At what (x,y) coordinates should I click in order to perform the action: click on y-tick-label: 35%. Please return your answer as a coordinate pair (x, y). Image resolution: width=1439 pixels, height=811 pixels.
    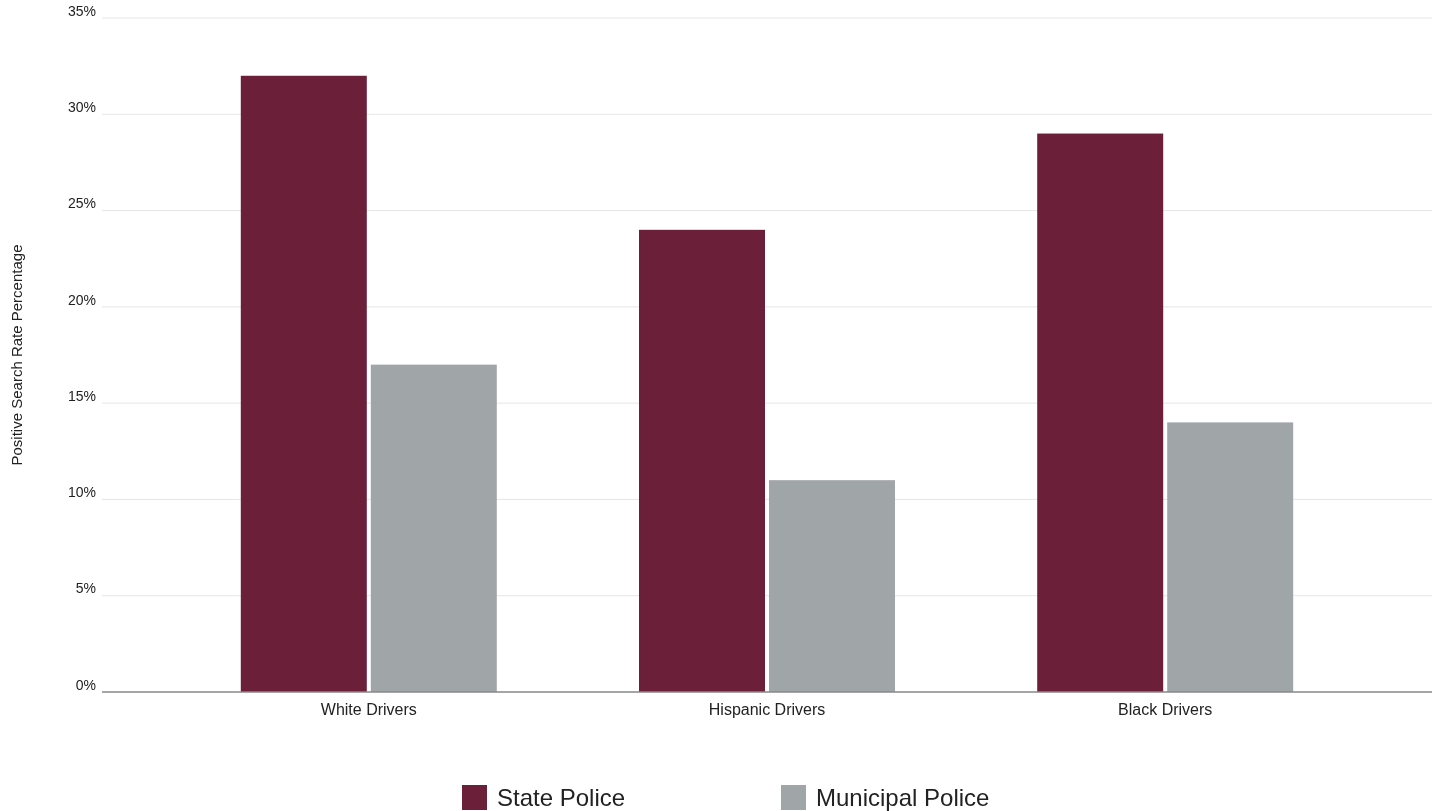
    Looking at the image, I should click on (81, 10).